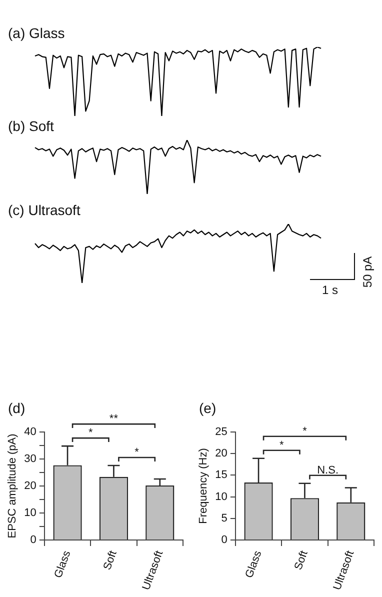 The height and width of the screenshot is (597, 382). I want to click on chart-title: (e), so click(207, 408).